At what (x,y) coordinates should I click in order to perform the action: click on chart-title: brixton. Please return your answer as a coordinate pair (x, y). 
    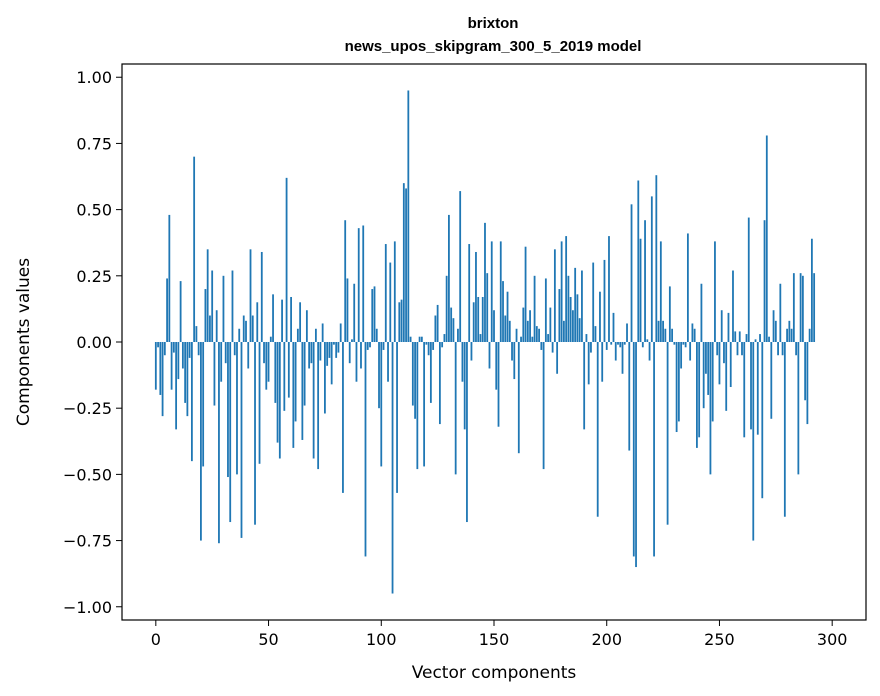
    Looking at the image, I should click on (493, 23).